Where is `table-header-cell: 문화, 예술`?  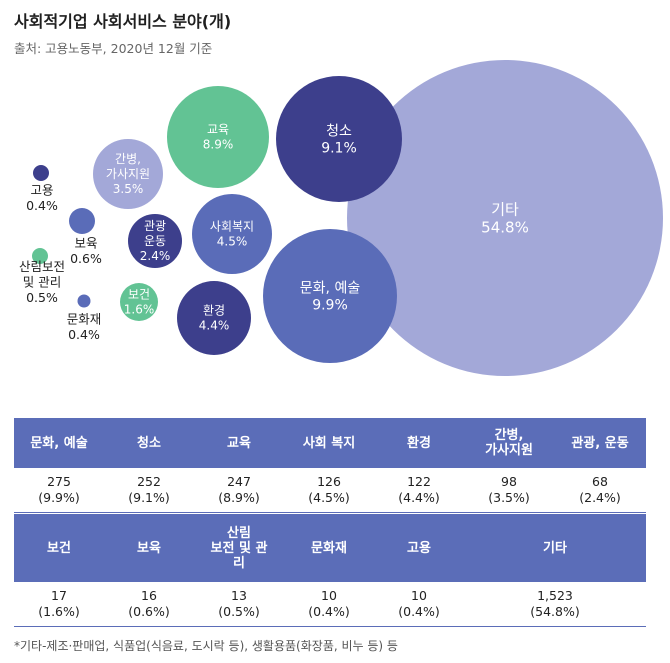
table-header-cell: 문화, 예술 is located at coordinates (59, 443).